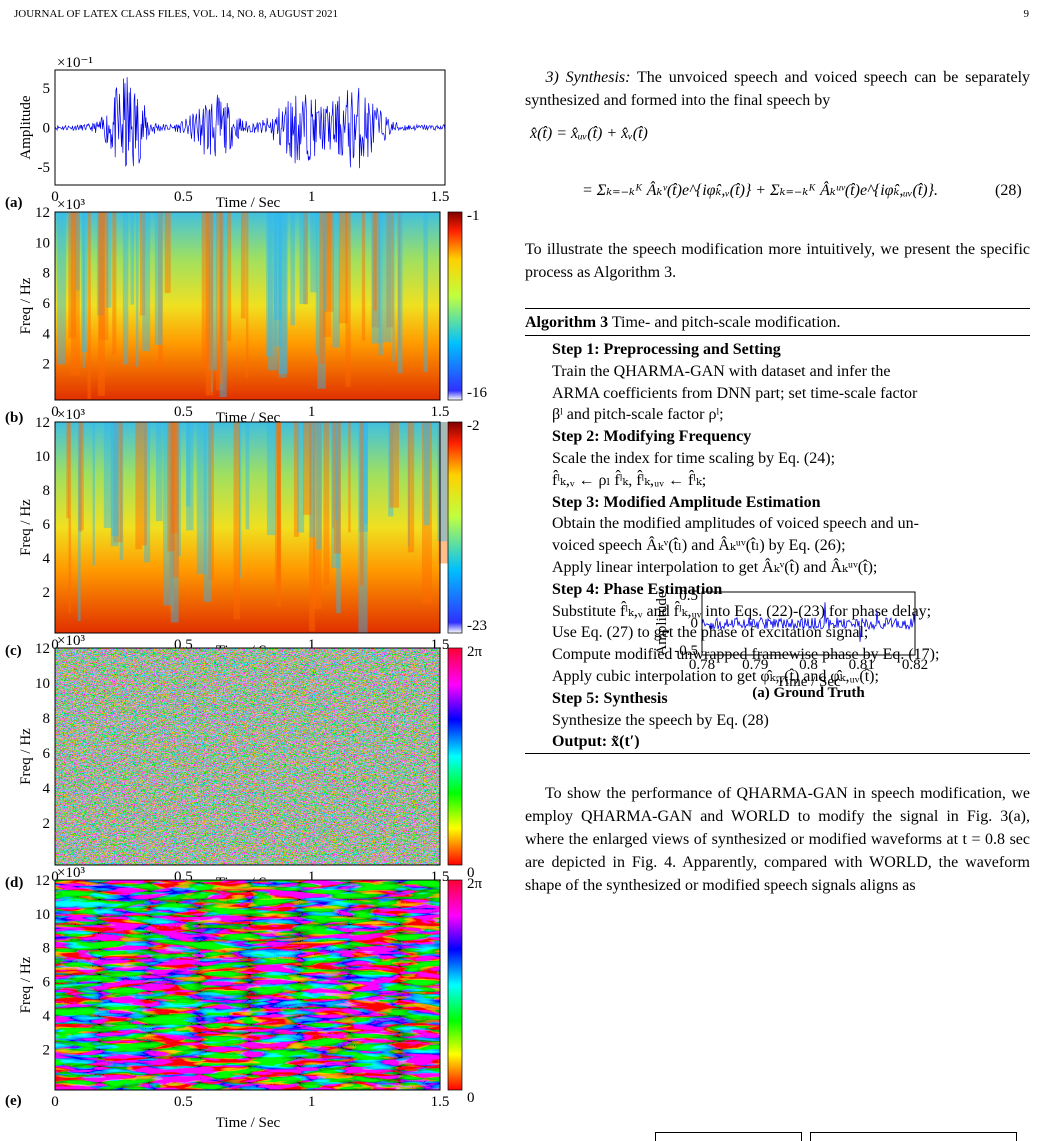 This screenshot has height=1141, width=1043. What do you see at coordinates (455, 306) in the screenshot?
I see `colorbar` at bounding box center [455, 306].